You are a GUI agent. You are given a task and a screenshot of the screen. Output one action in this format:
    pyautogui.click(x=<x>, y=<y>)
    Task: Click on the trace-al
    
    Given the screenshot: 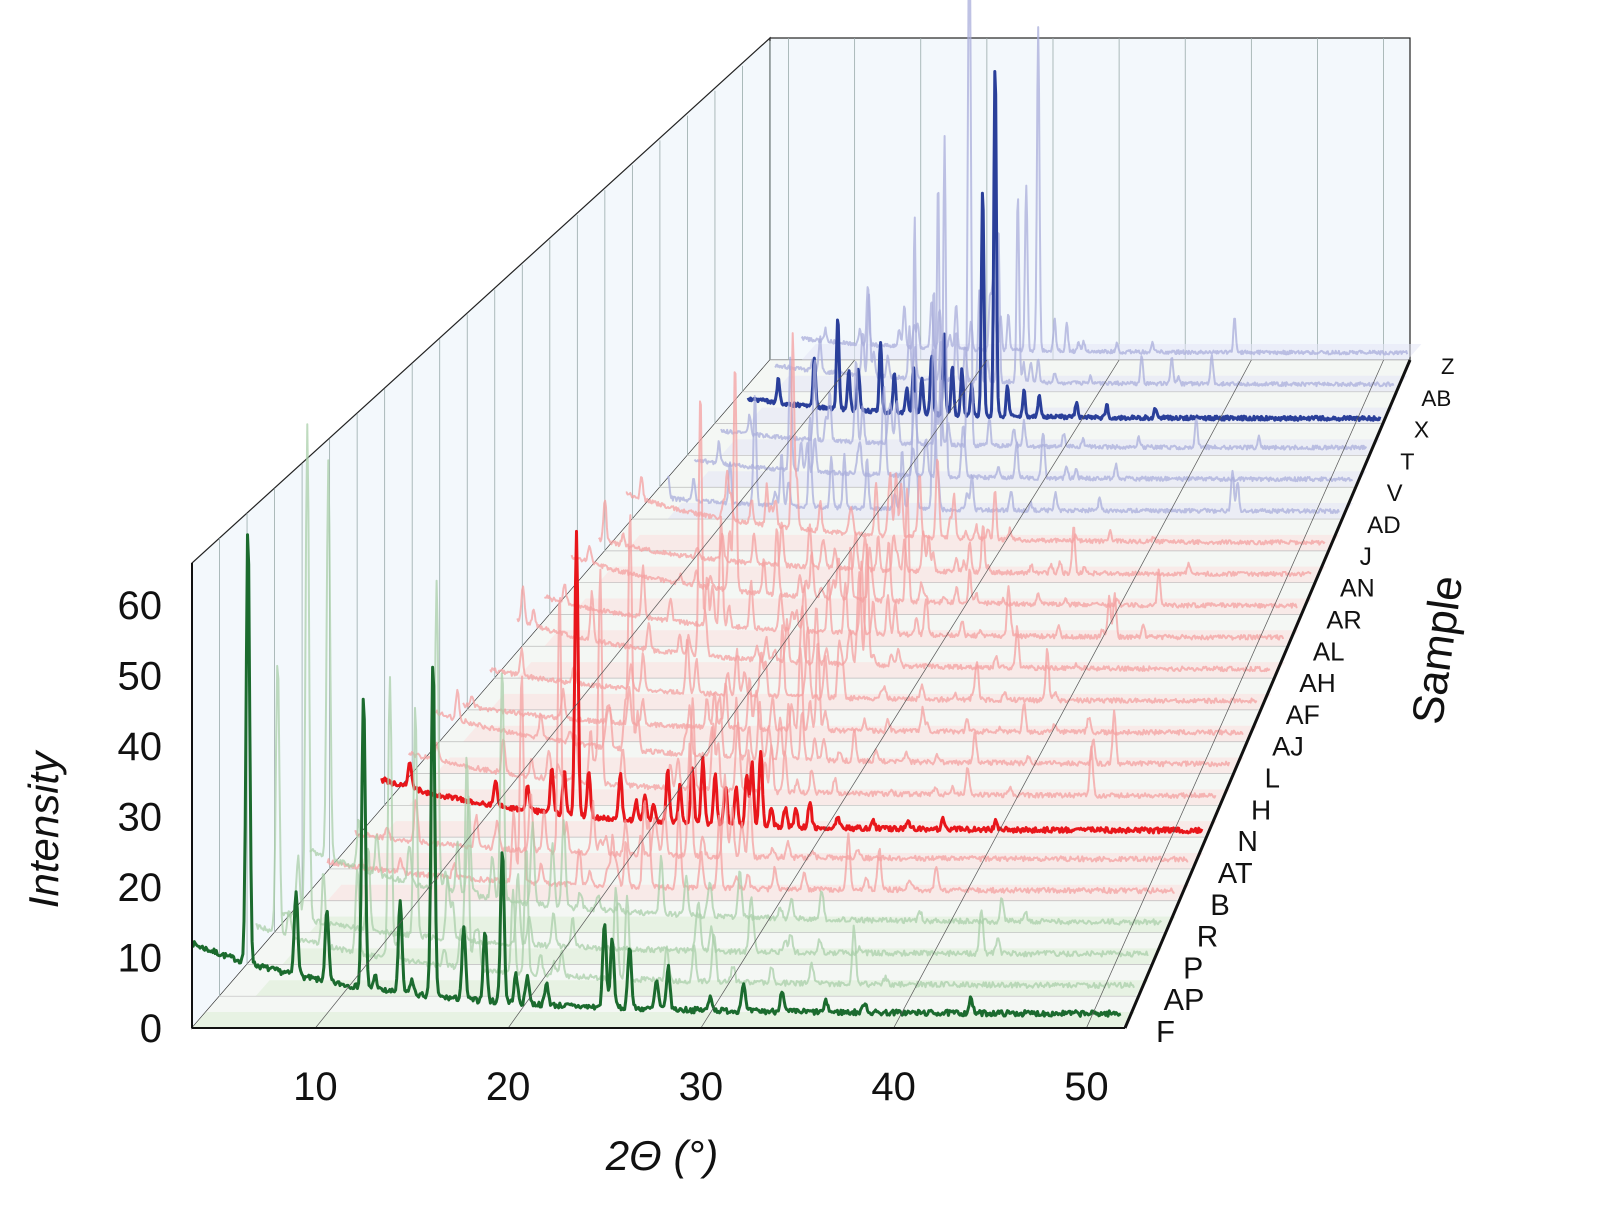 What is the action you would take?
    pyautogui.click(x=914, y=578)
    